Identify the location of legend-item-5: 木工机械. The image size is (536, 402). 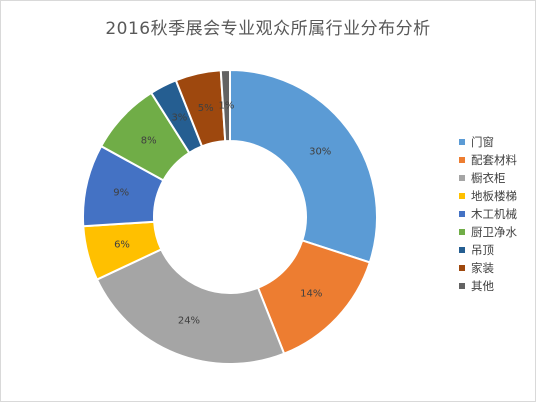
(488, 214).